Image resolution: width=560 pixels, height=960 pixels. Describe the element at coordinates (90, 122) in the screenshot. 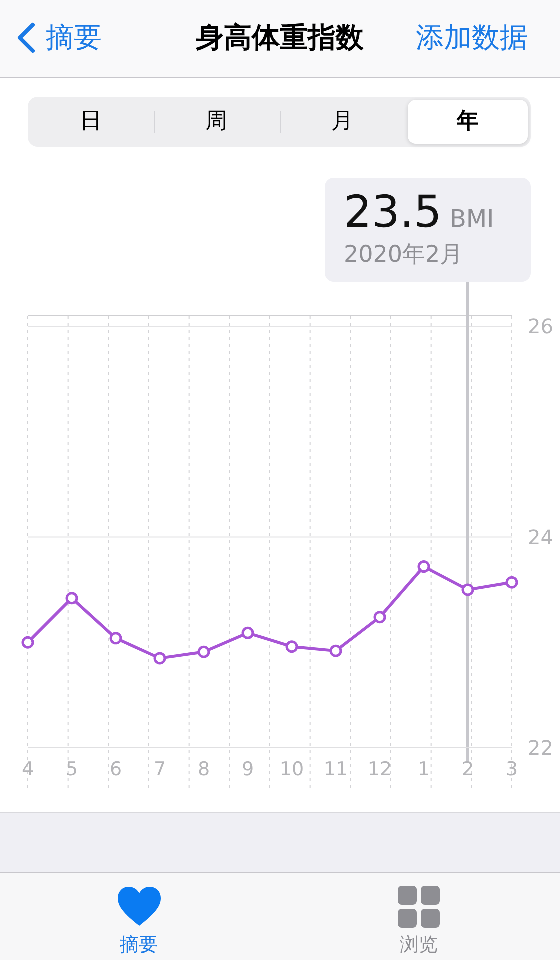

I see `text: 日` at that location.